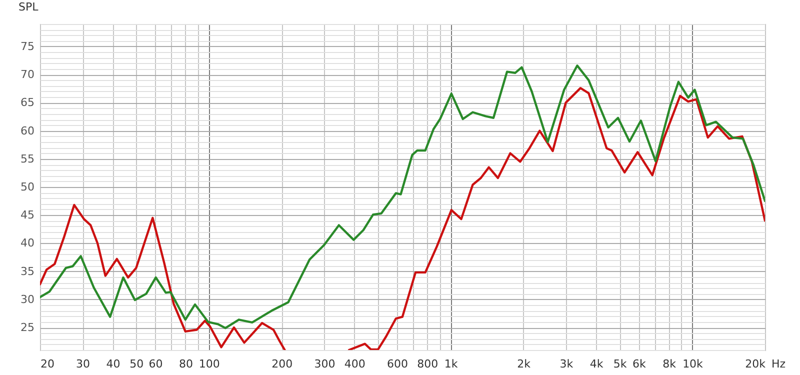  Describe the element at coordinates (27, 327) in the screenshot. I see `y-tick-label: 25` at that location.